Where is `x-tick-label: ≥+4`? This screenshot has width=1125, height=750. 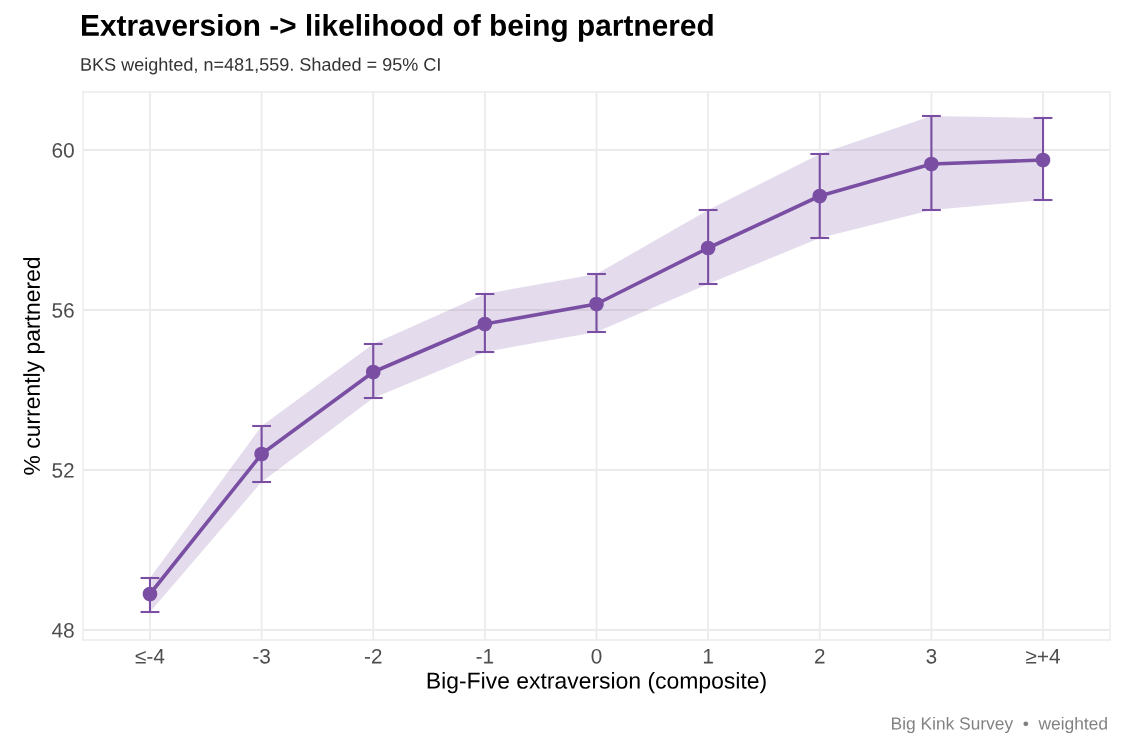
x-tick-label: ≥+4 is located at coordinates (1043, 656).